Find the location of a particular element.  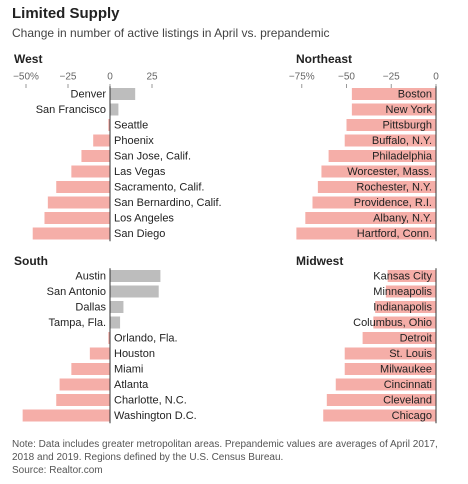

category-label: Philadelphia is located at coordinates (402, 156).